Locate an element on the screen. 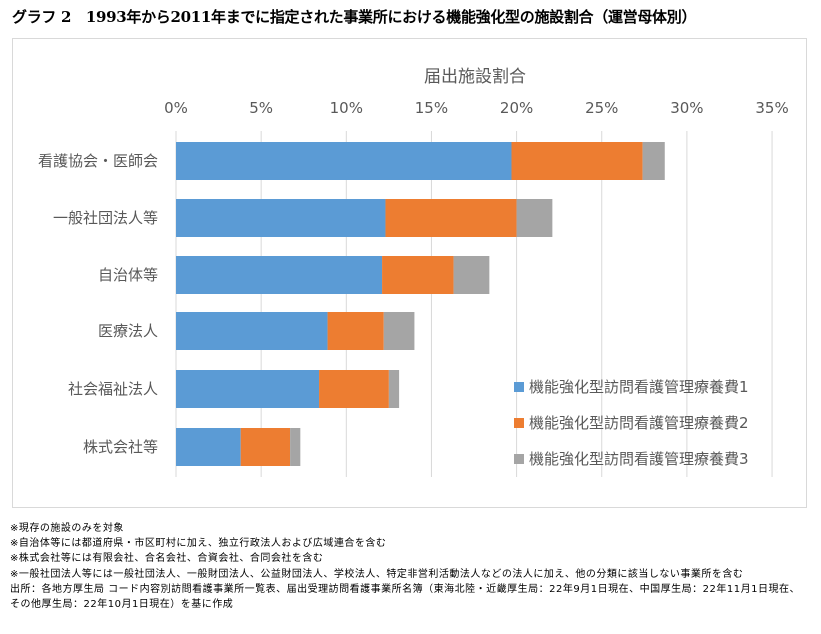  legend-label: 機能強化型訪問看護管理療養費3 is located at coordinates (639, 459).